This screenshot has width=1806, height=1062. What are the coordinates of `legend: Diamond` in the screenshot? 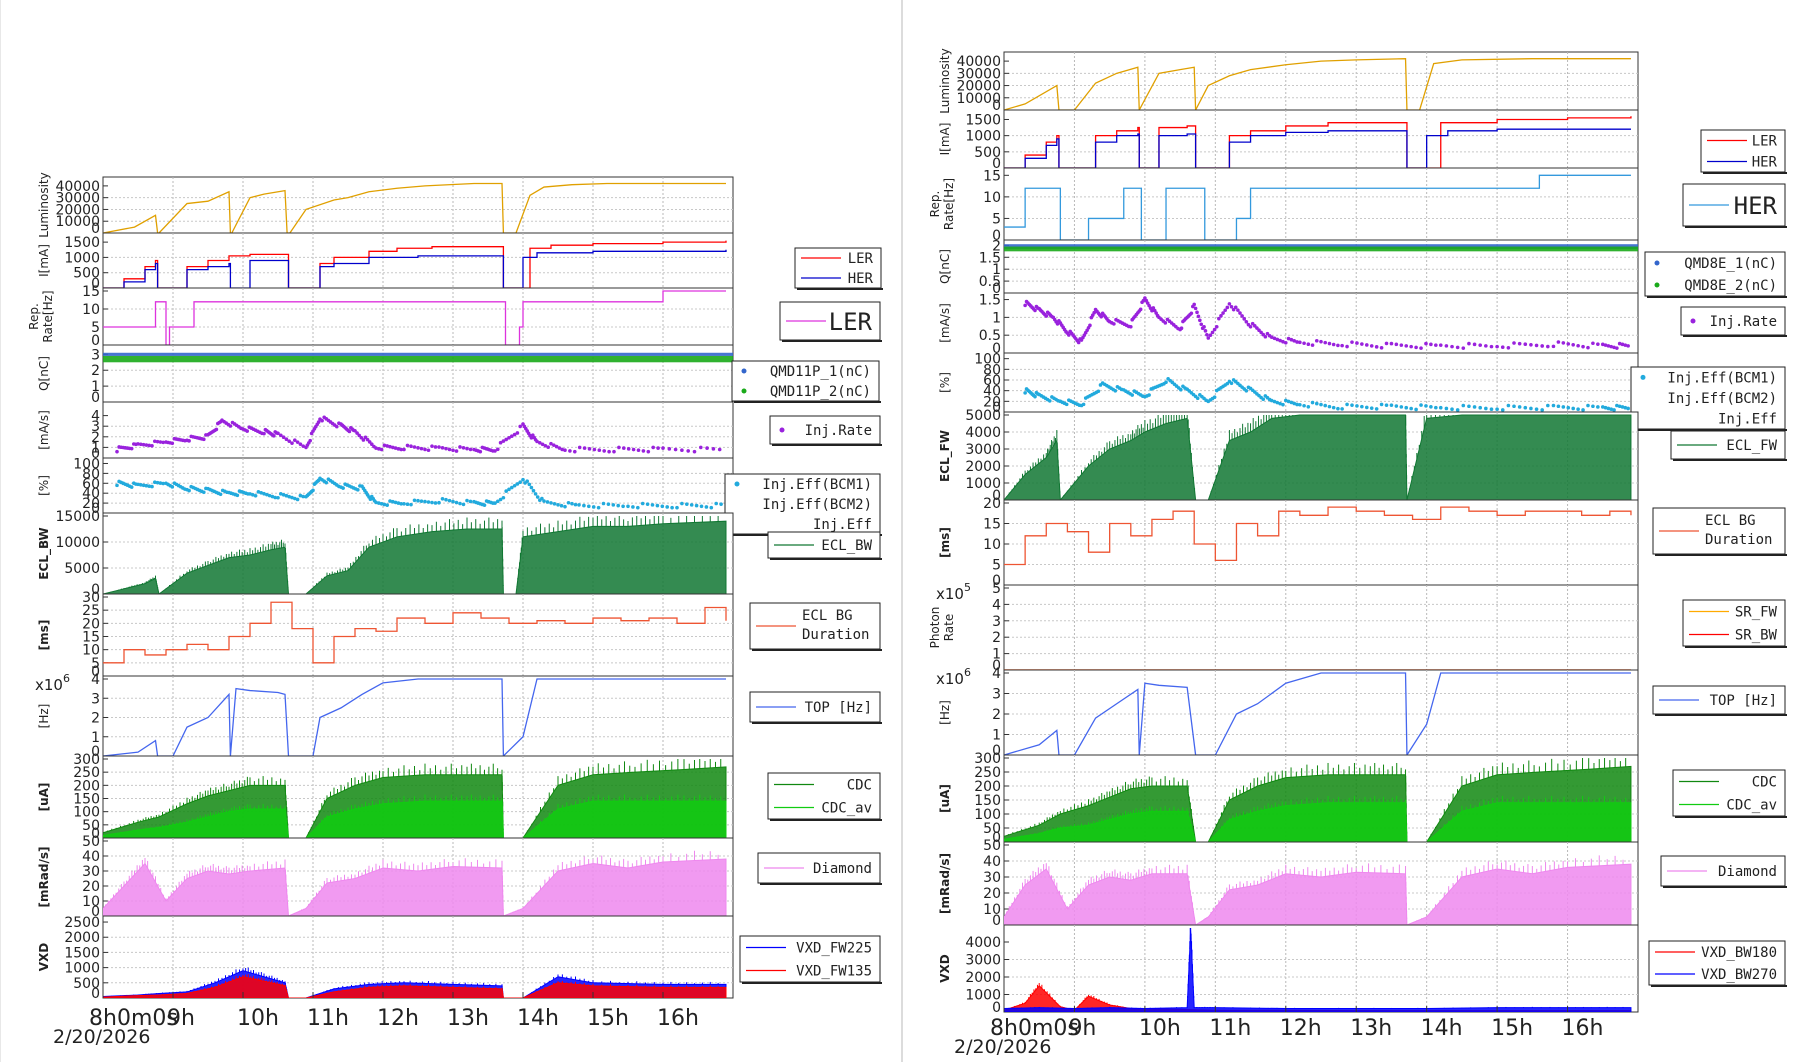 It's located at (1723, 871).